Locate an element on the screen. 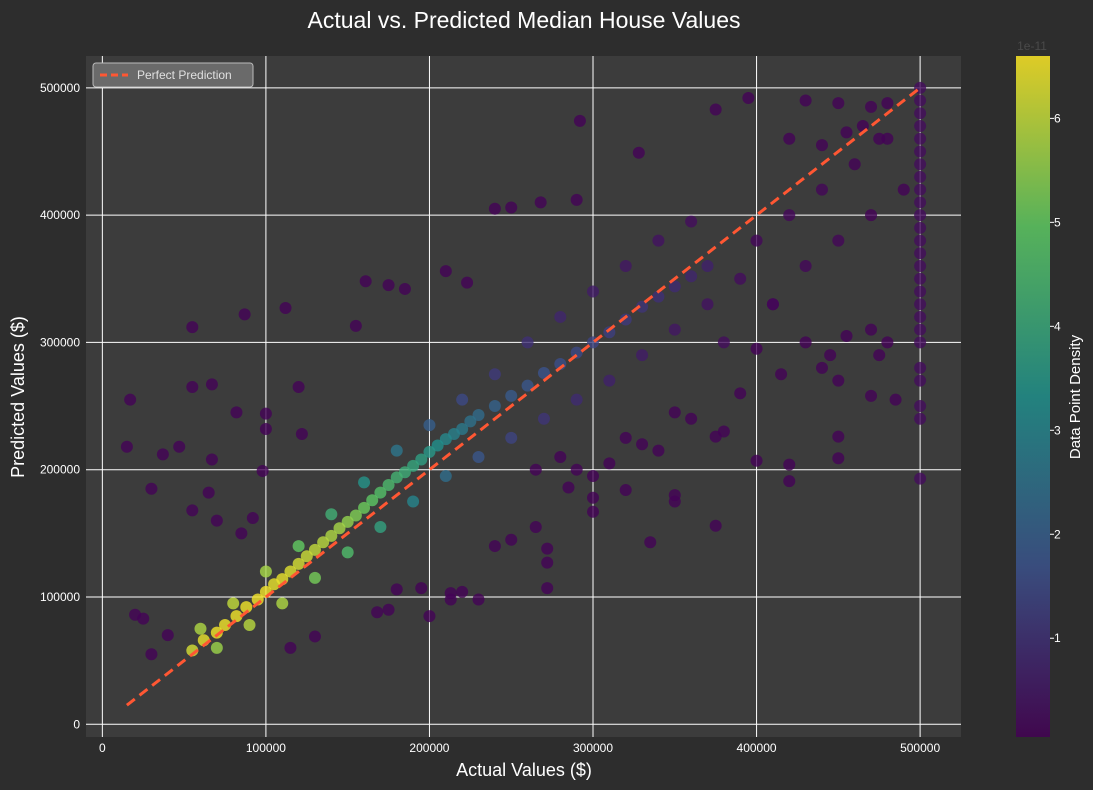 This screenshot has width=1093, height=790. x-axis-label: Actual Values ($) is located at coordinates (524, 770).